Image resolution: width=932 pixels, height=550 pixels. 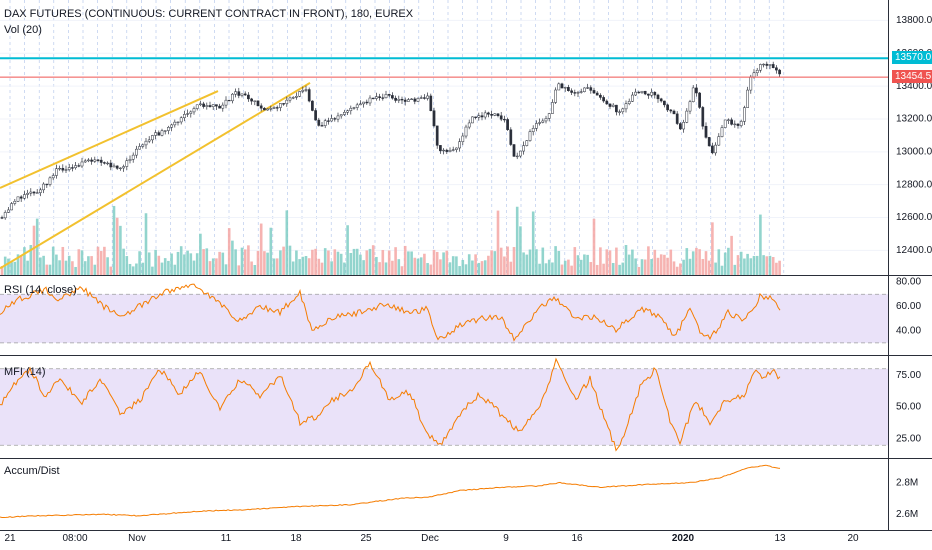 I want to click on mfi-tick-label: 75.00, so click(x=908, y=375).